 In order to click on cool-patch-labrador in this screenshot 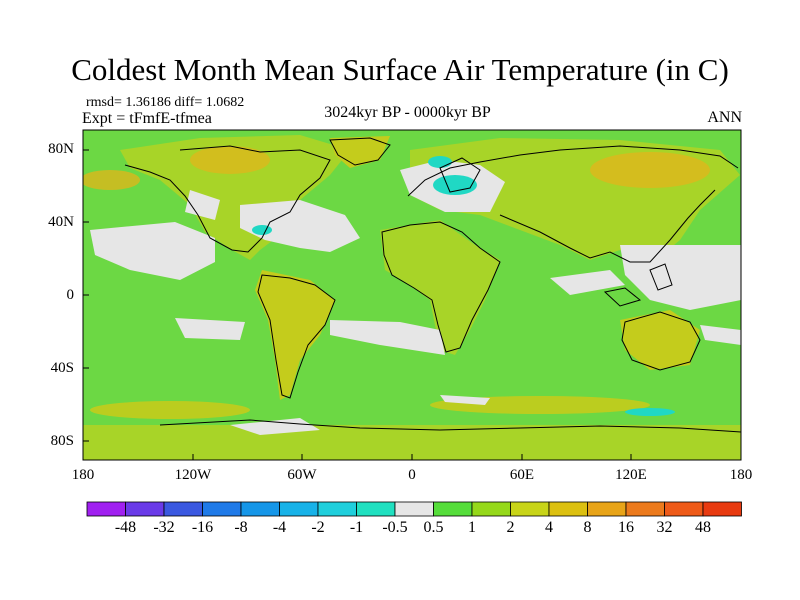, I will do `click(262, 230)`.